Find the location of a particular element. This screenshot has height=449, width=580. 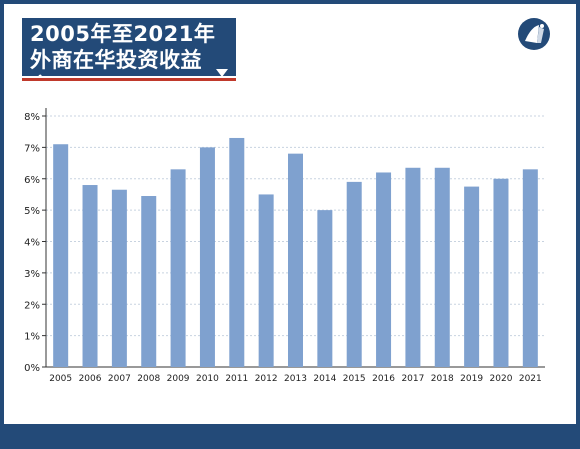

x-tick-label: 2007 is located at coordinates (119, 379).